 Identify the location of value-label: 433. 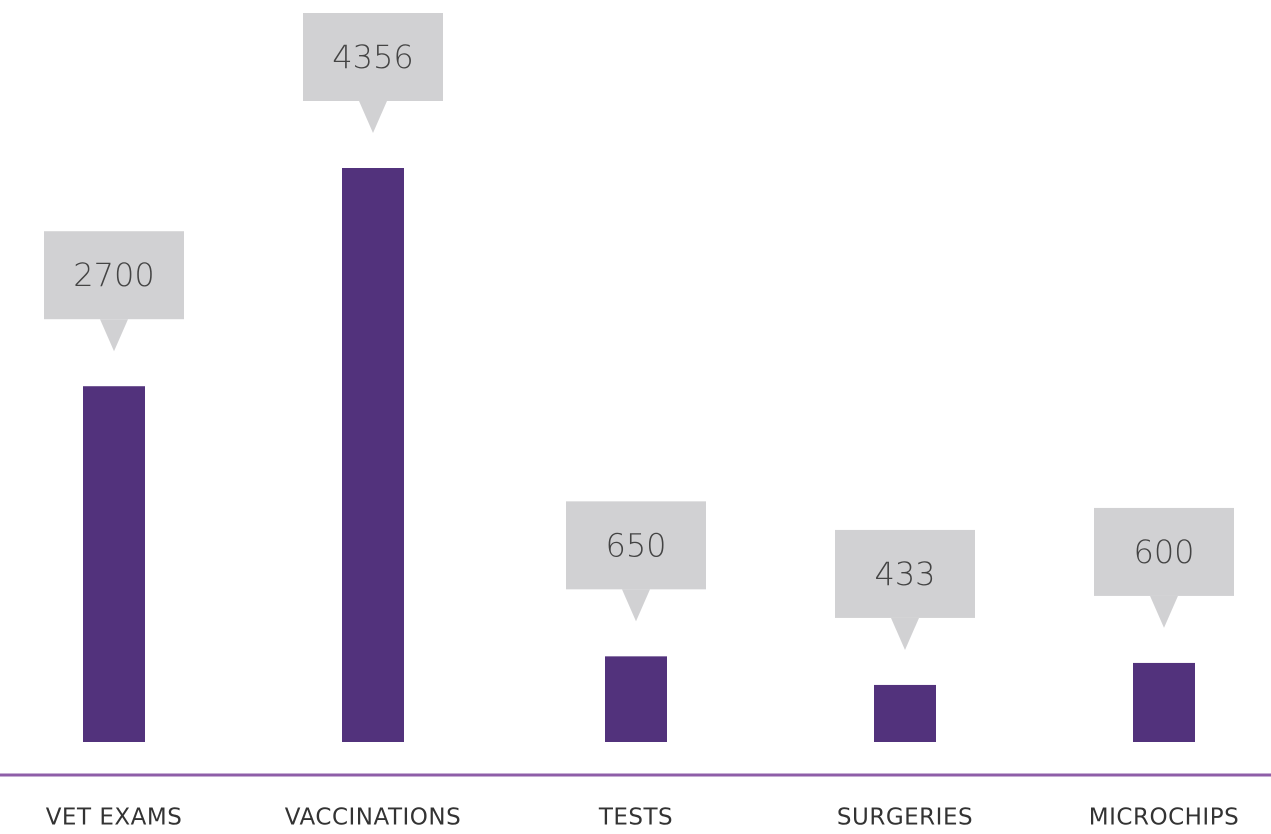
(904, 574).